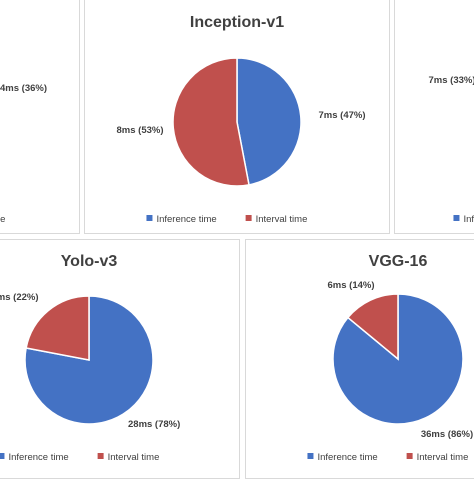 This screenshot has width=474, height=479. I want to click on slice-label-3-0: 28ms (78%), so click(154, 424).